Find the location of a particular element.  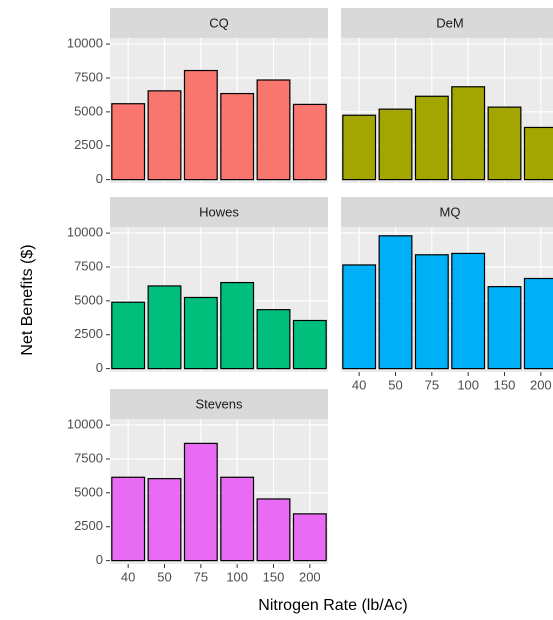

strip-label: Stevens is located at coordinates (219, 403).